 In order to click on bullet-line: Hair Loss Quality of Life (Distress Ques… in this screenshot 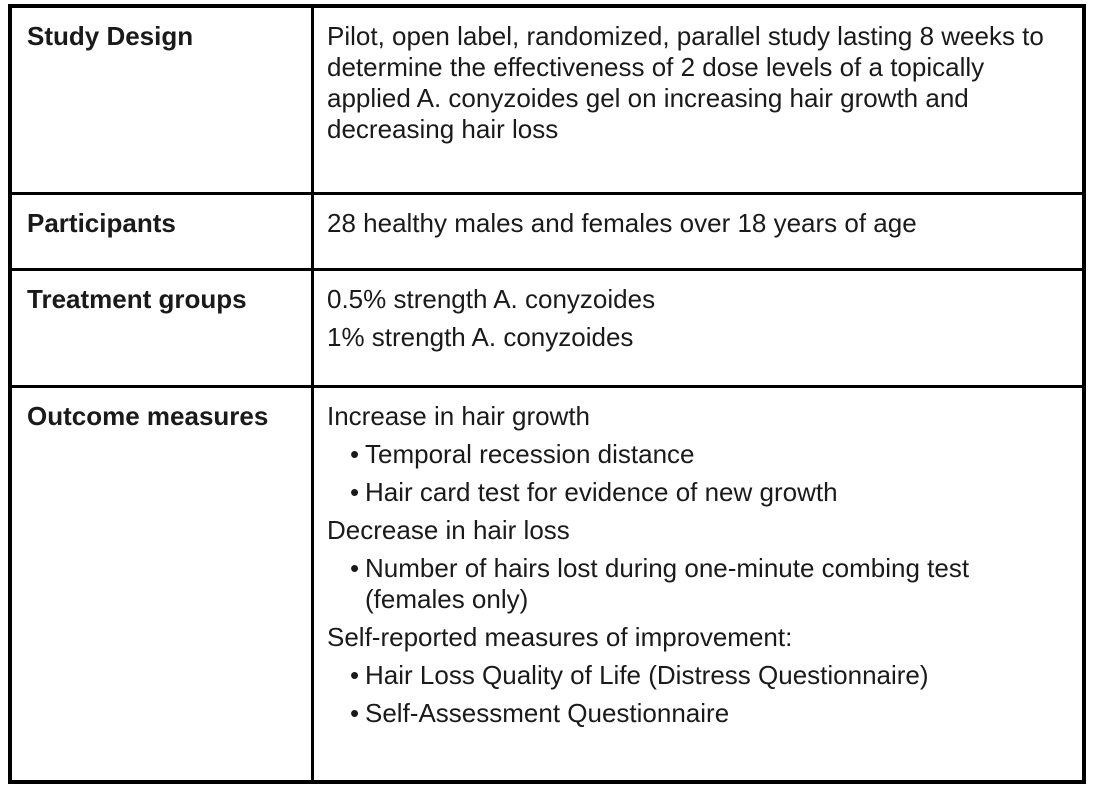, I will do `click(697, 675)`.